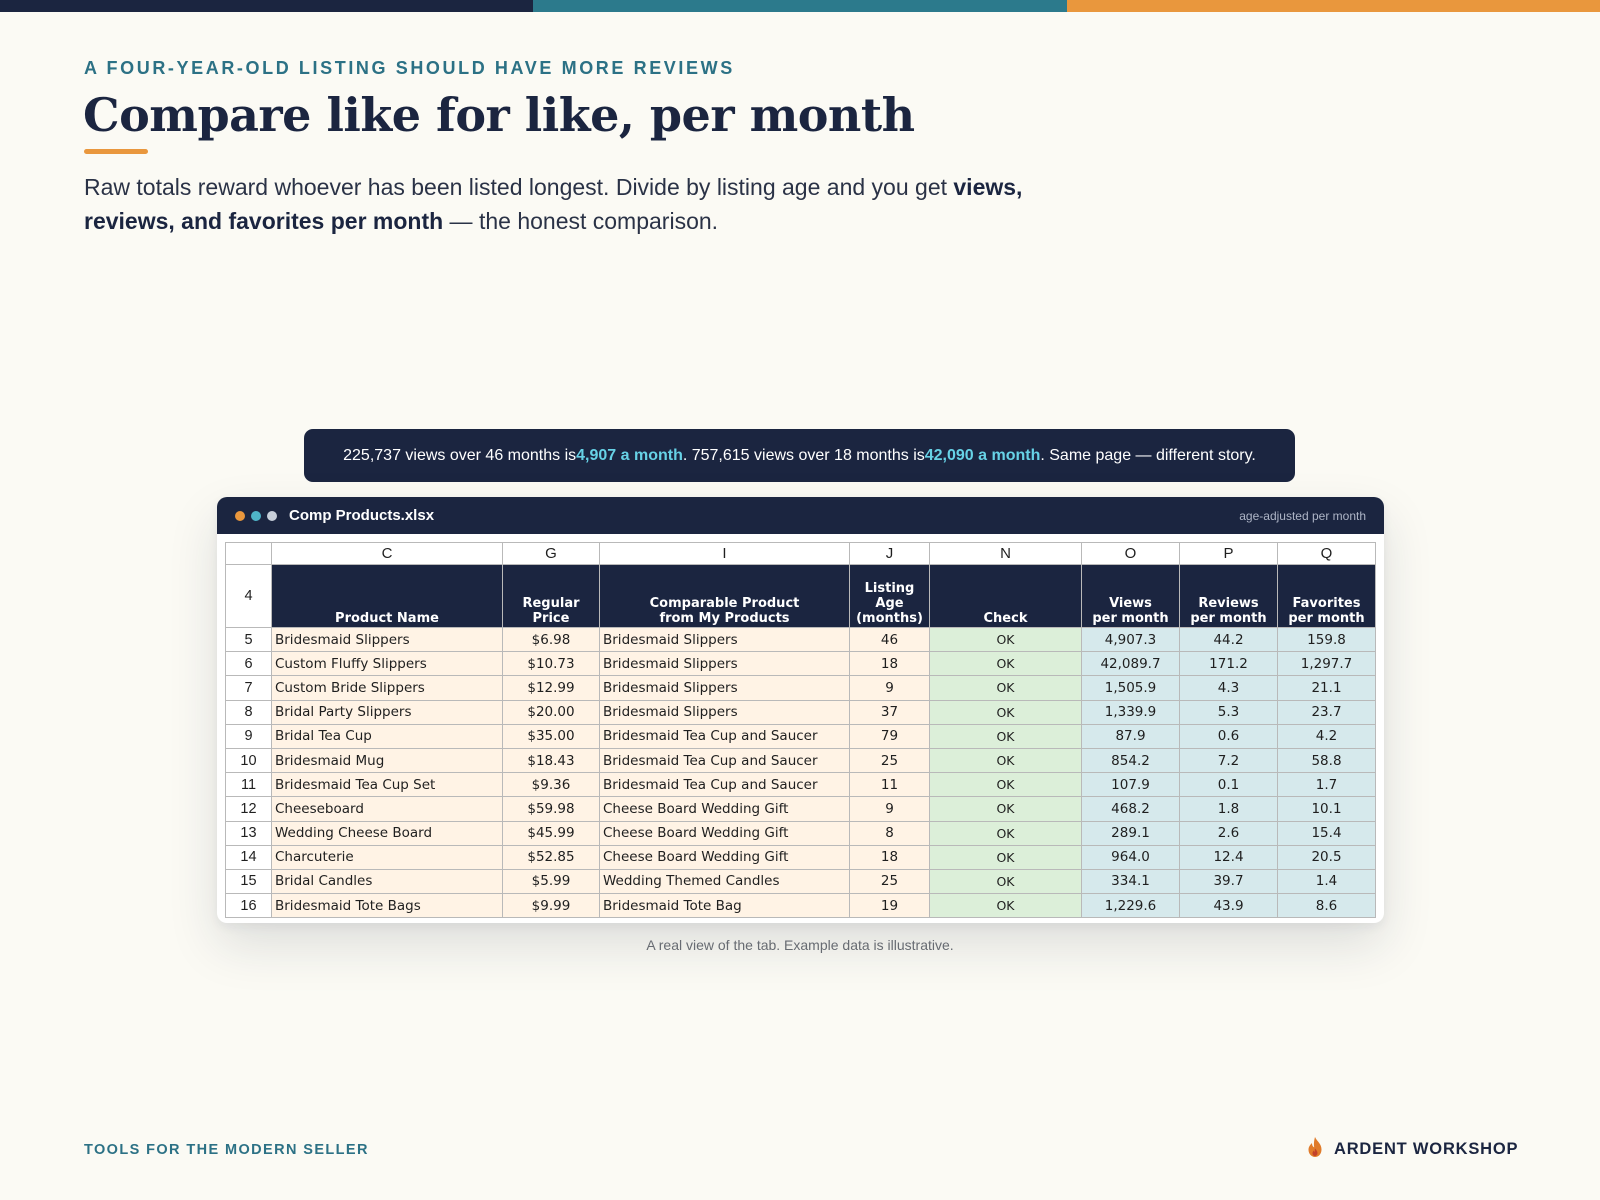  I want to click on cell-regular-price: $10.73, so click(551, 664).